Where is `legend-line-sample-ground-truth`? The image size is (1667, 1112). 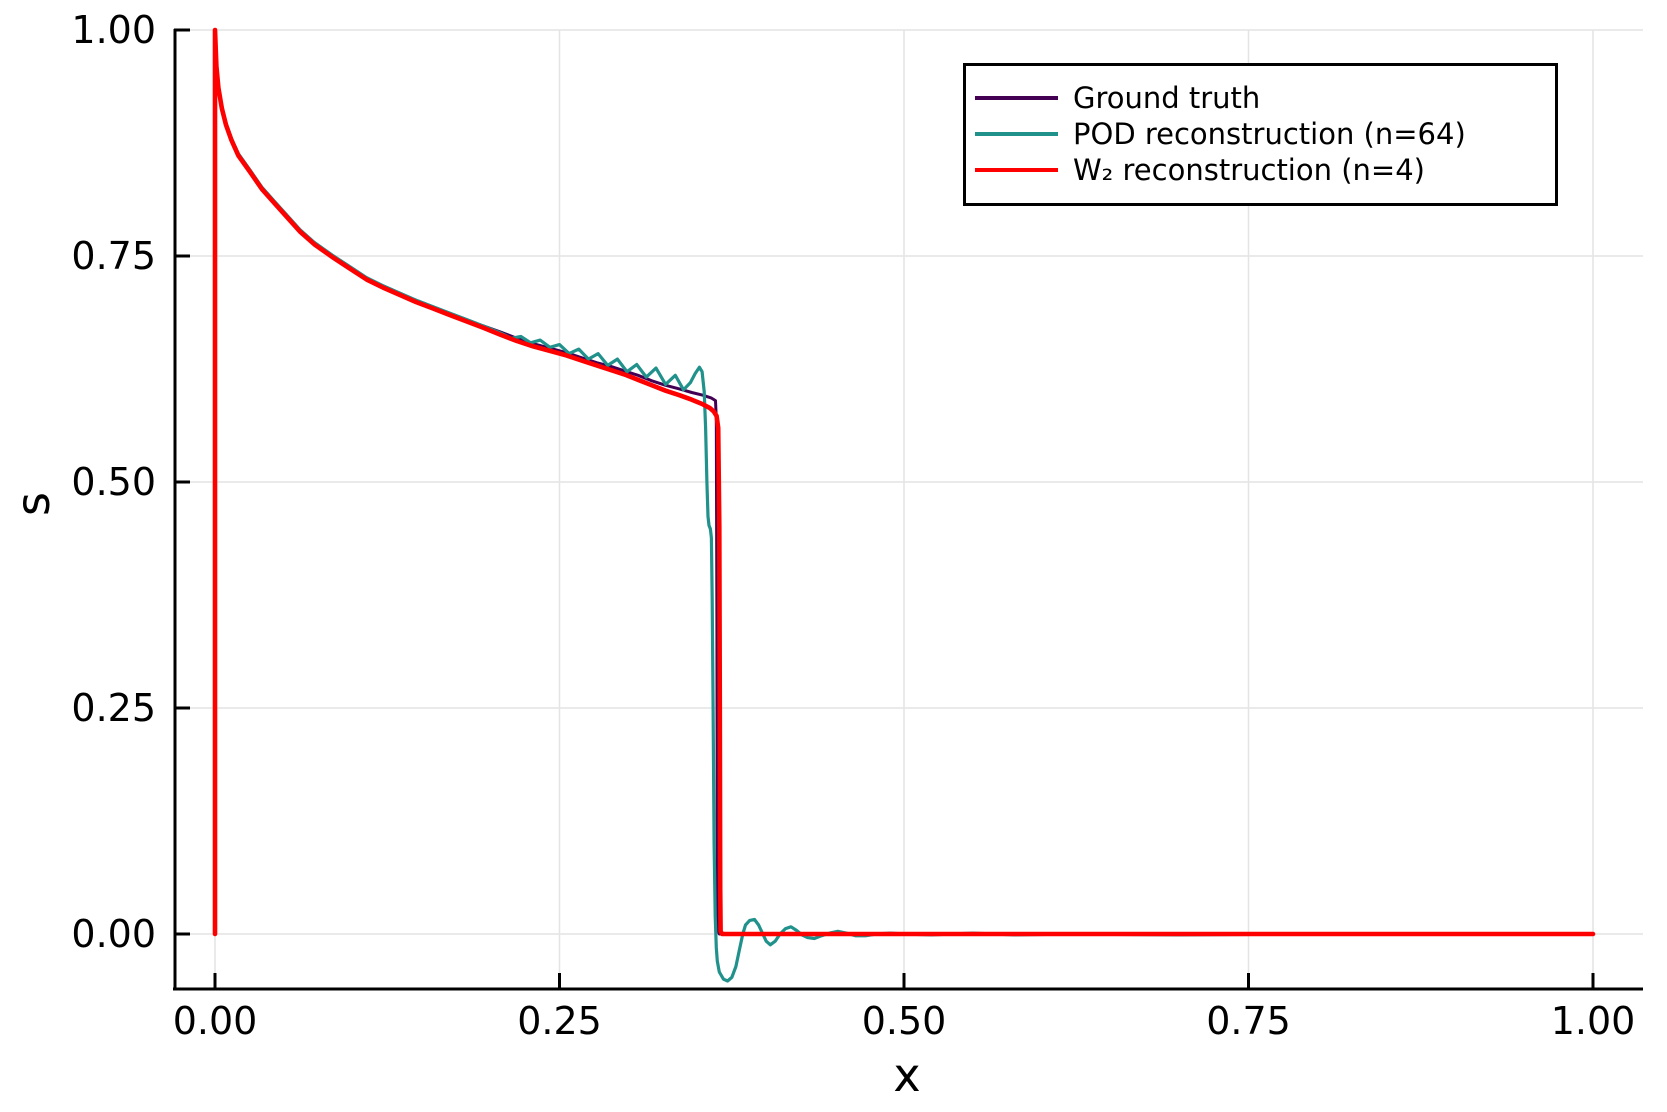 legend-line-sample-ground-truth is located at coordinates (1016, 98).